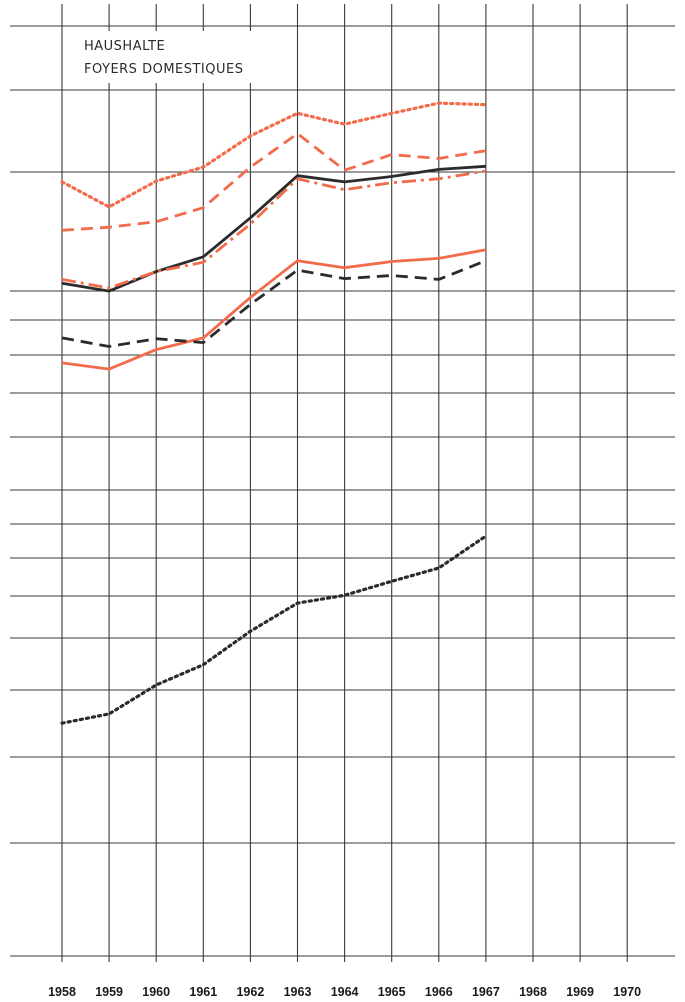 The width and height of the screenshot is (685, 1002). I want to click on x-tick-label: 1961, so click(203, 992).